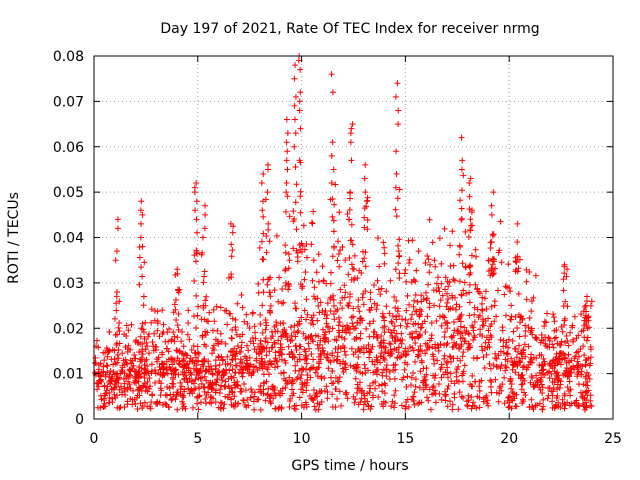 This screenshot has width=640, height=480. What do you see at coordinates (79, 420) in the screenshot?
I see `y-tick-label: 0` at bounding box center [79, 420].